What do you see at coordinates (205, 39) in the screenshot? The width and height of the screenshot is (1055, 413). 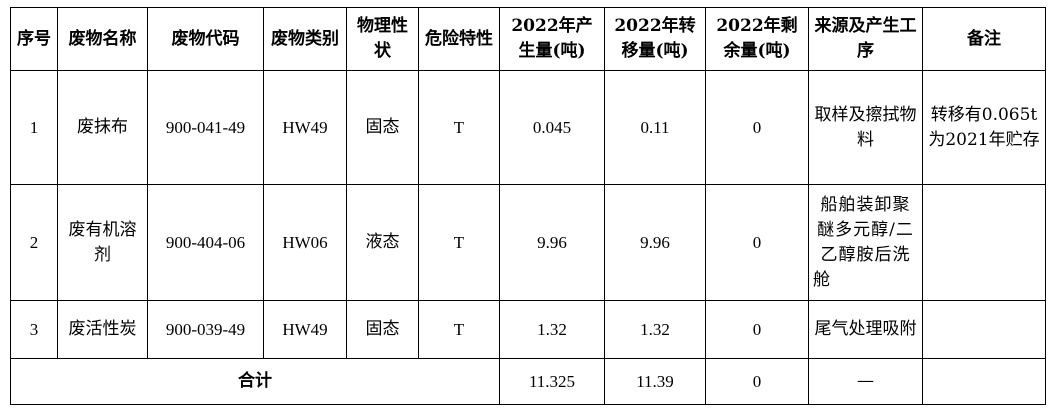 I see `header-code: 废物代码` at bounding box center [205, 39].